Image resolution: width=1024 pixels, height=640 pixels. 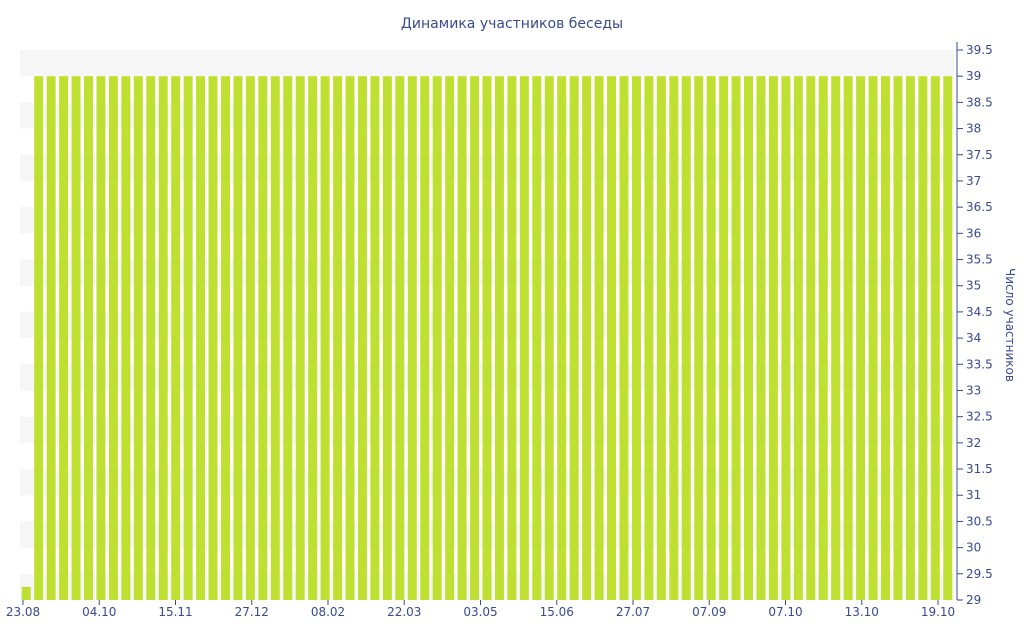 I want to click on y-tick-label: 39.5, so click(x=979, y=50).